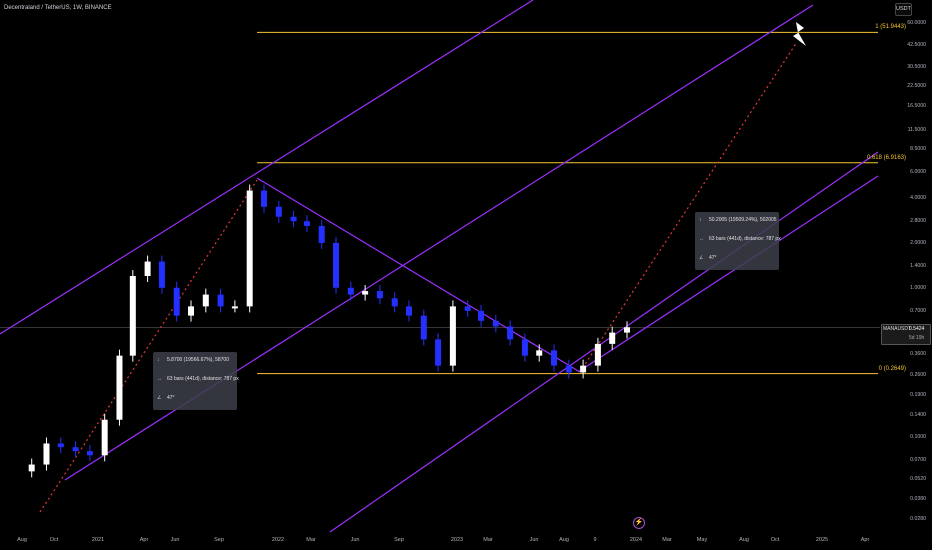 Image resolution: width=932 pixels, height=550 pixels. I want to click on y-tick-label: 2.0000, so click(918, 242).